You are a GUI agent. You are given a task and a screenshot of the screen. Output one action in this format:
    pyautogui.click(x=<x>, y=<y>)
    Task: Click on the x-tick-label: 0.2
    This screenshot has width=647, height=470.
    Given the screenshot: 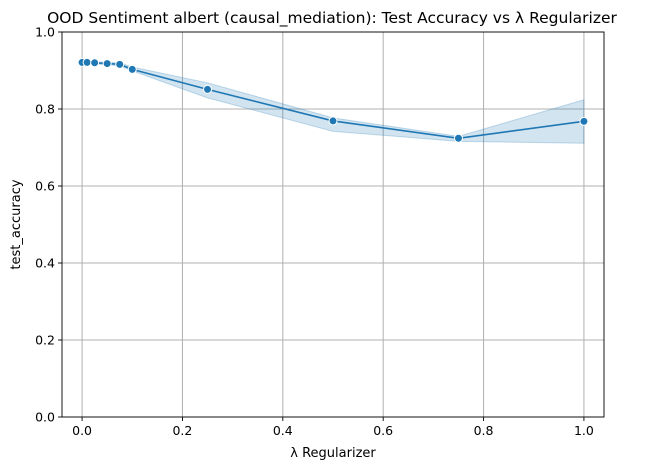 What is the action you would take?
    pyautogui.click(x=182, y=430)
    